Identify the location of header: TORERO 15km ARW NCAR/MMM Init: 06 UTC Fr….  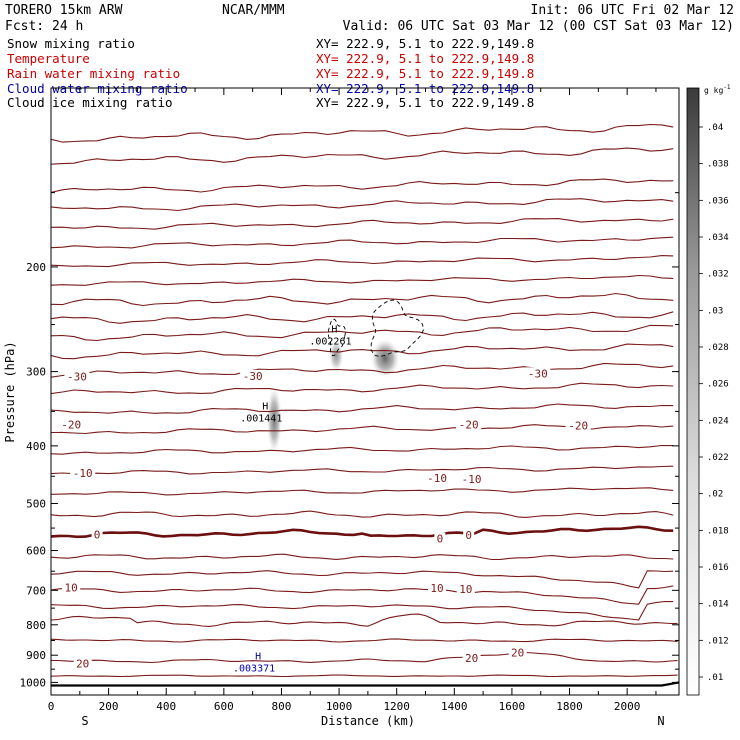
(369, 18).